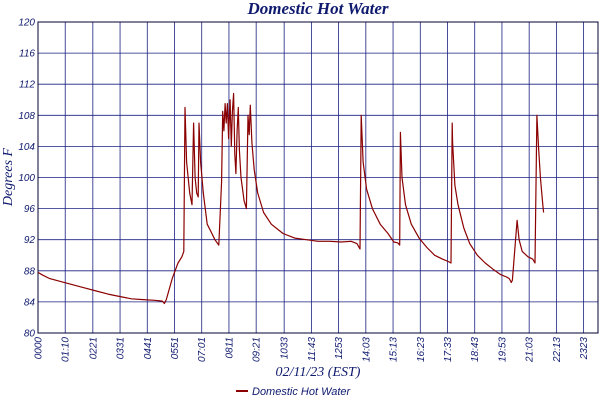 The height and width of the screenshot is (400, 600). Describe the element at coordinates (30, 302) in the screenshot. I see `y-tick-label: 84` at that location.